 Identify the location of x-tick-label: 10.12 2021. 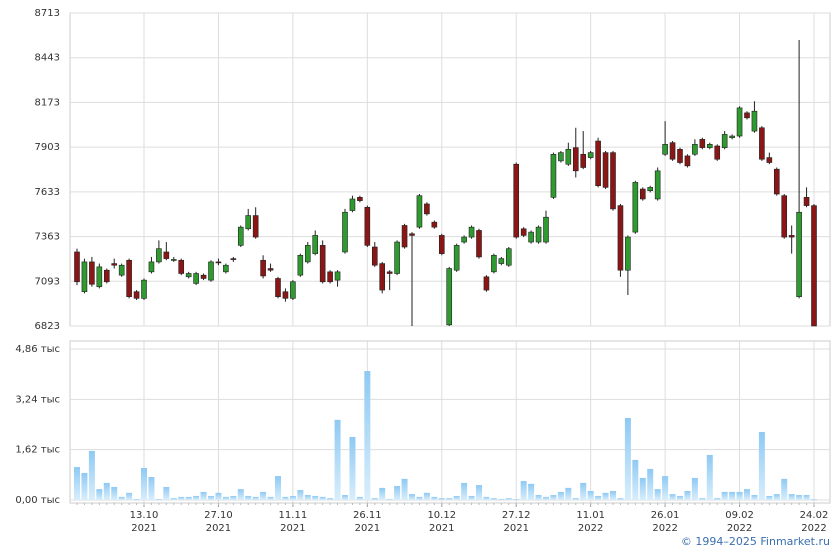
(442, 522).